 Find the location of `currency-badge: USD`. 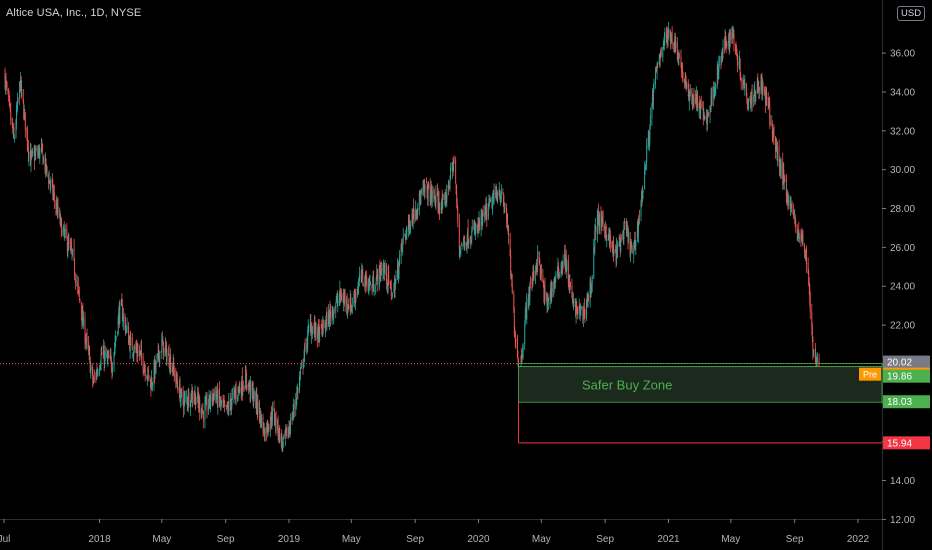

currency-badge: USD is located at coordinates (911, 13).